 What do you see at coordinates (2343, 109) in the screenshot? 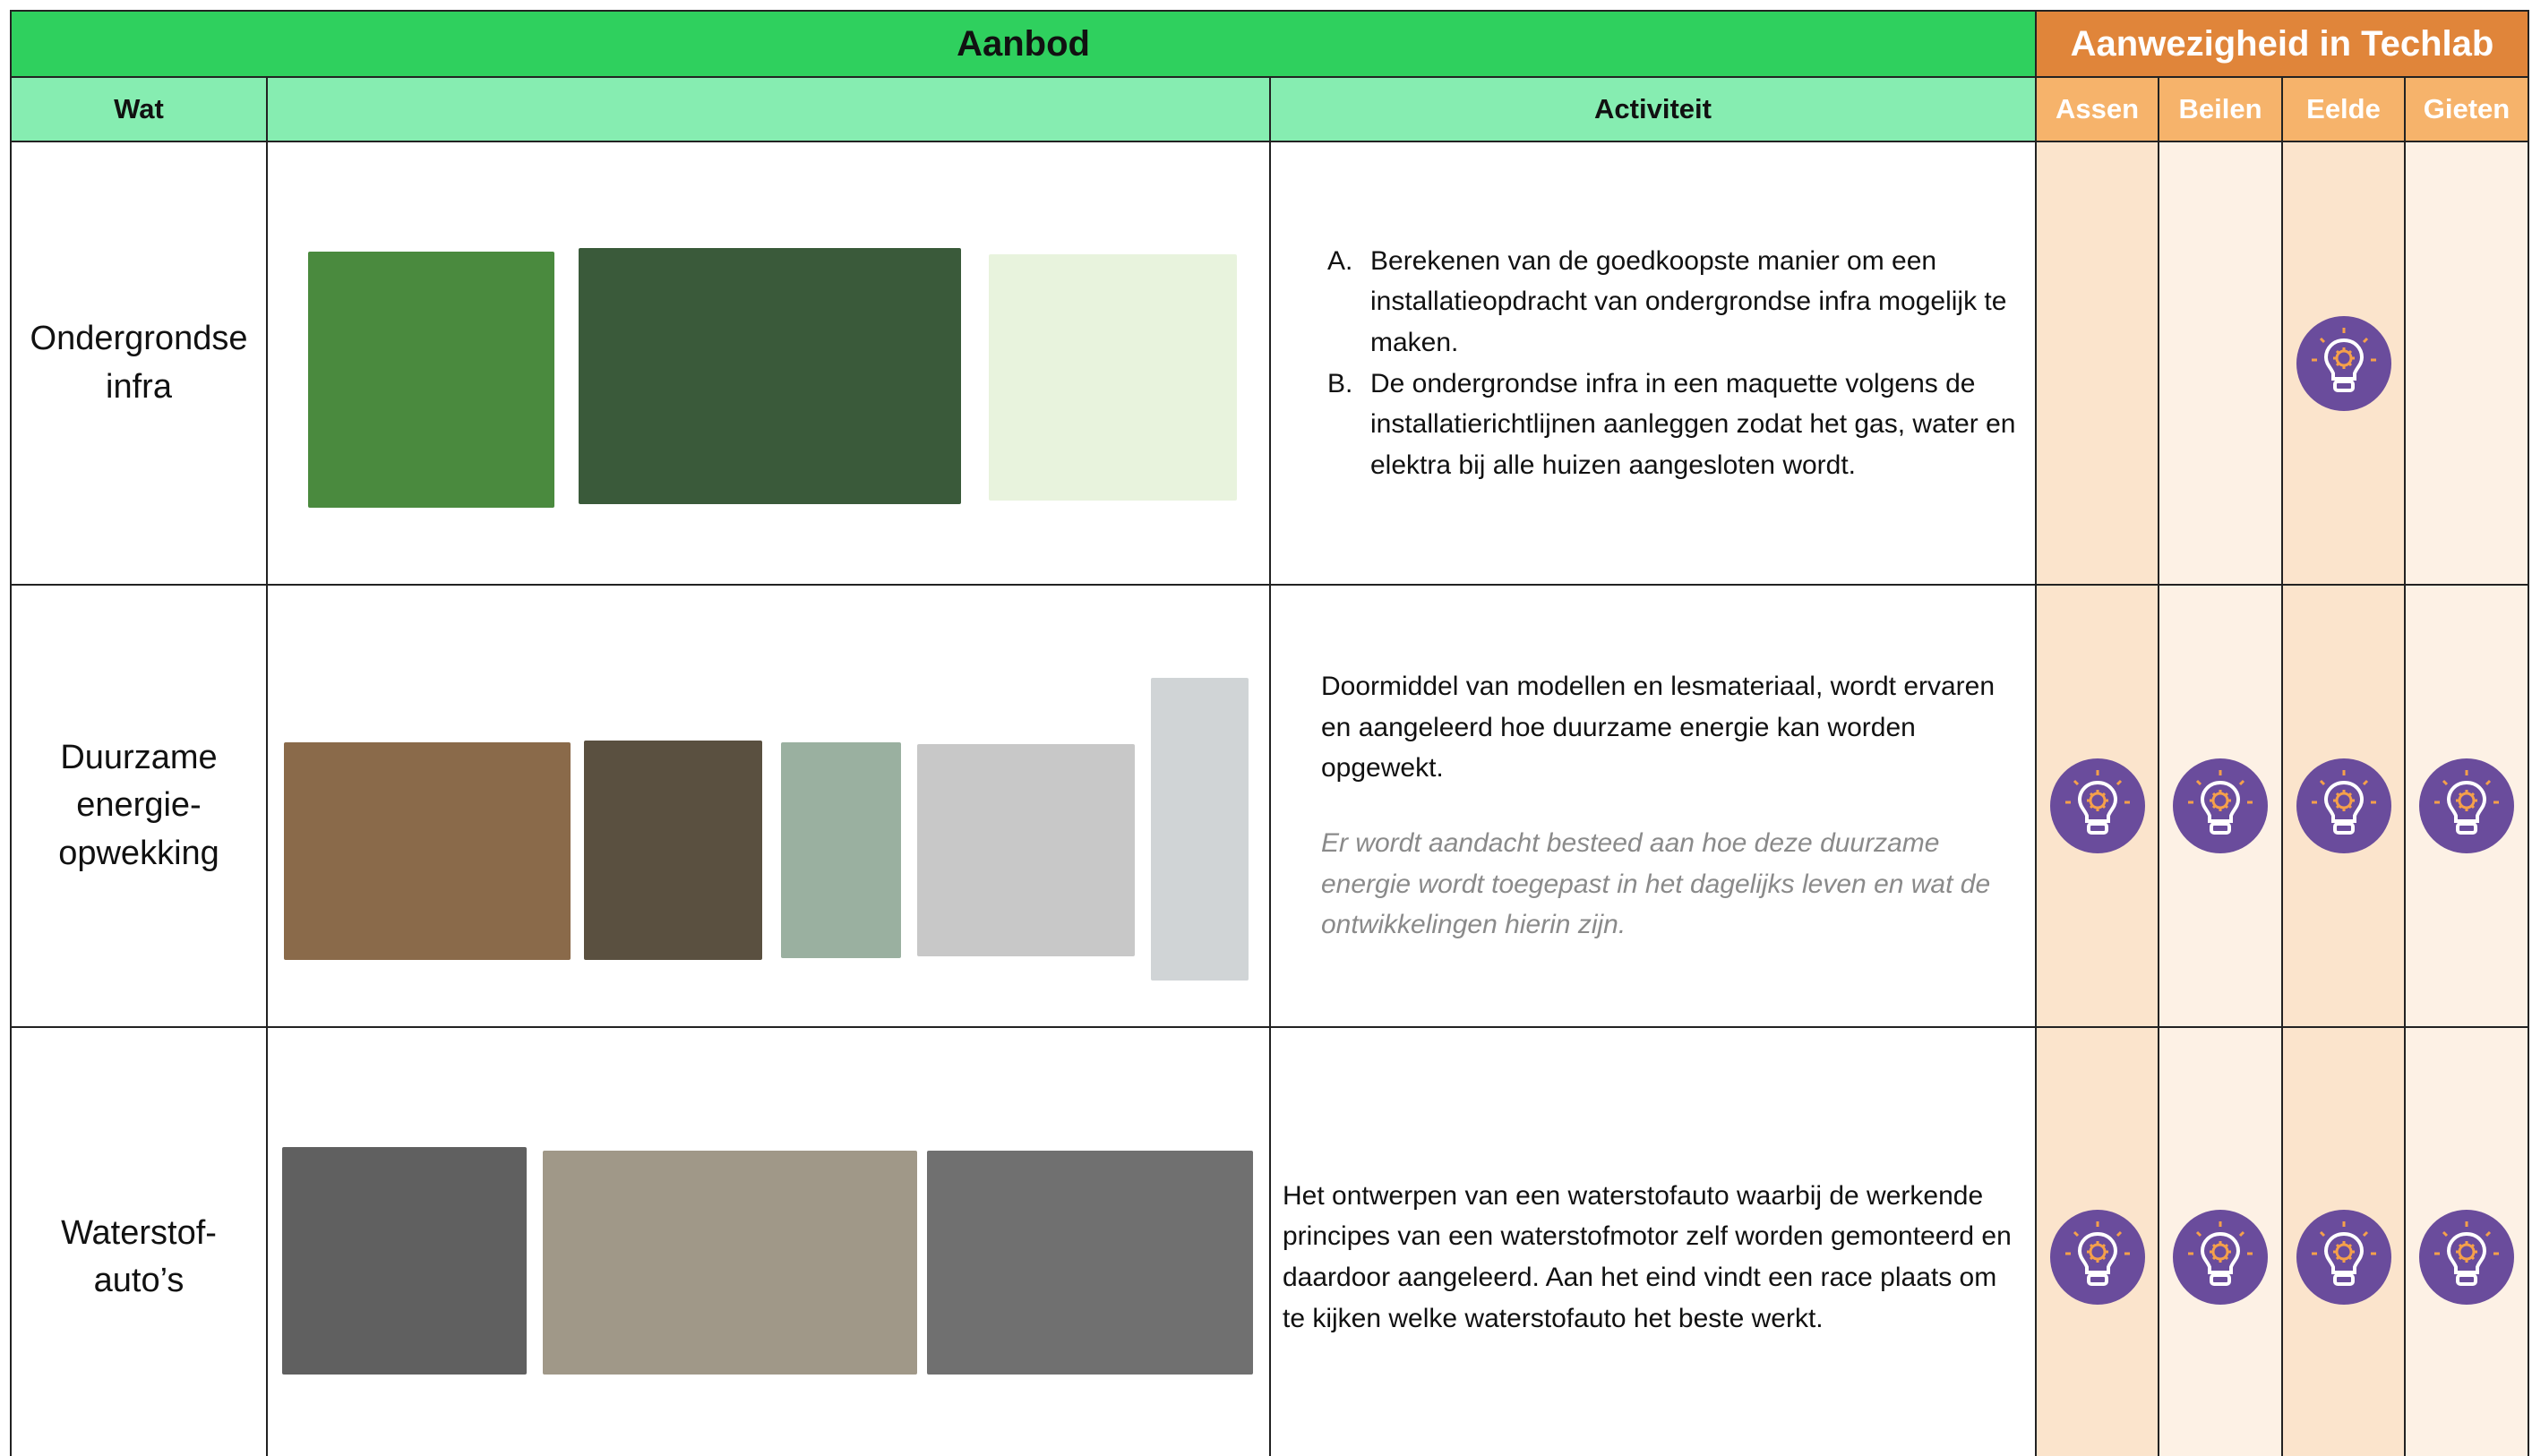
I see `col-location: Eelde` at bounding box center [2343, 109].